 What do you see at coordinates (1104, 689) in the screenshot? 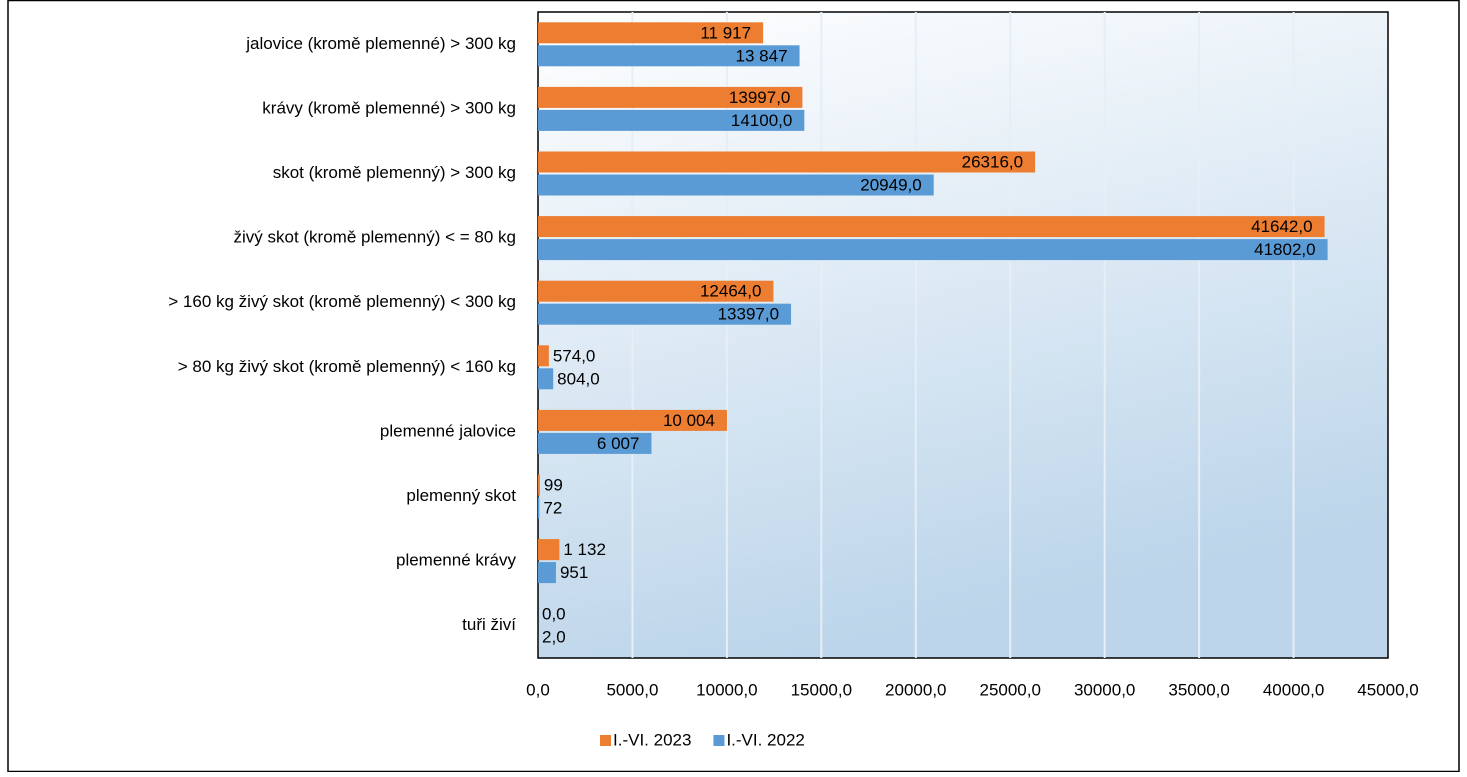
I see `x-tick-label: 30000,0` at bounding box center [1104, 689].